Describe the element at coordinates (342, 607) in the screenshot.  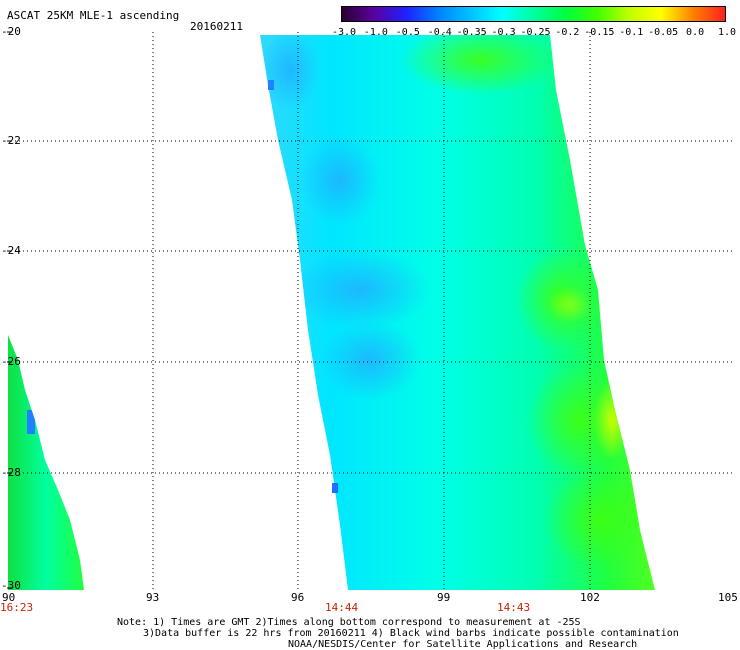
I see `time-label: 14:44` at that location.